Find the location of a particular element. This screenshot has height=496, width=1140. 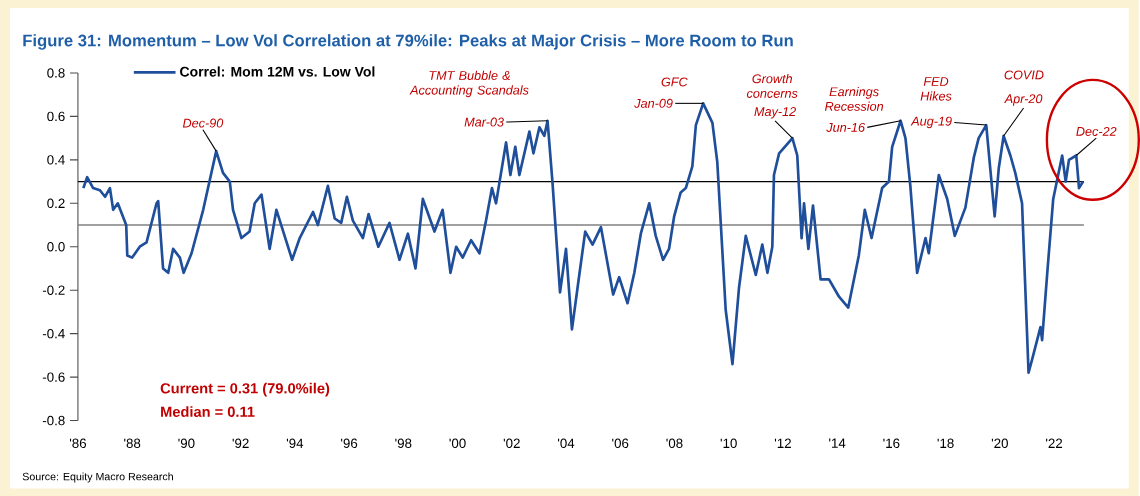

x-tick-label: '08 is located at coordinates (674, 443).